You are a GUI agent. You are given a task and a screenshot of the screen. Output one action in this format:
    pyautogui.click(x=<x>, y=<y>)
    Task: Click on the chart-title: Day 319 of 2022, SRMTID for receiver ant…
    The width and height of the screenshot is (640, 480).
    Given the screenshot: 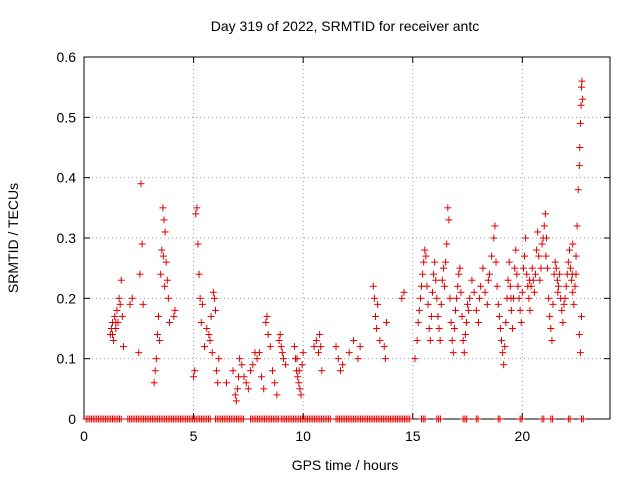 What is the action you would take?
    pyautogui.click(x=345, y=26)
    